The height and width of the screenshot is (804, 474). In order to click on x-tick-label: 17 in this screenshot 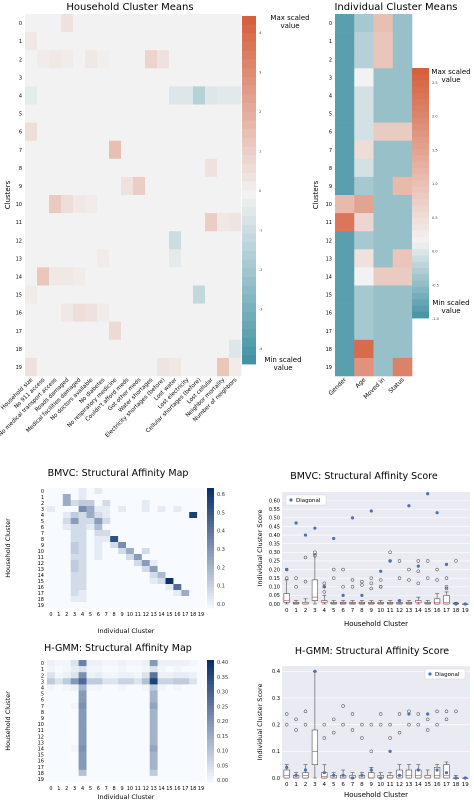, I will do `click(446, 785)`.